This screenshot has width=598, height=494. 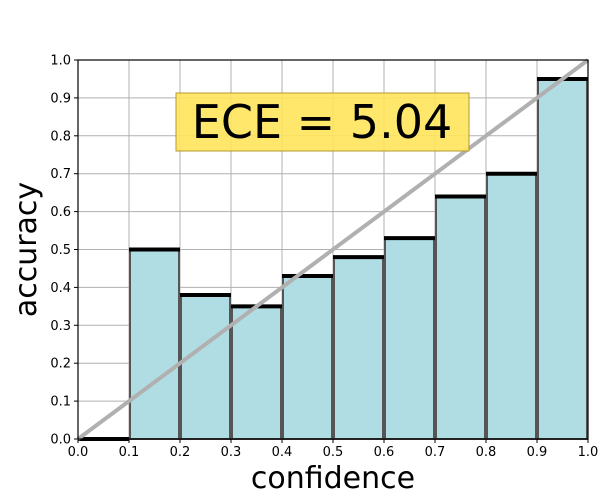 What do you see at coordinates (588, 452) in the screenshot?
I see `x-tick-label: 1.0` at bounding box center [588, 452].